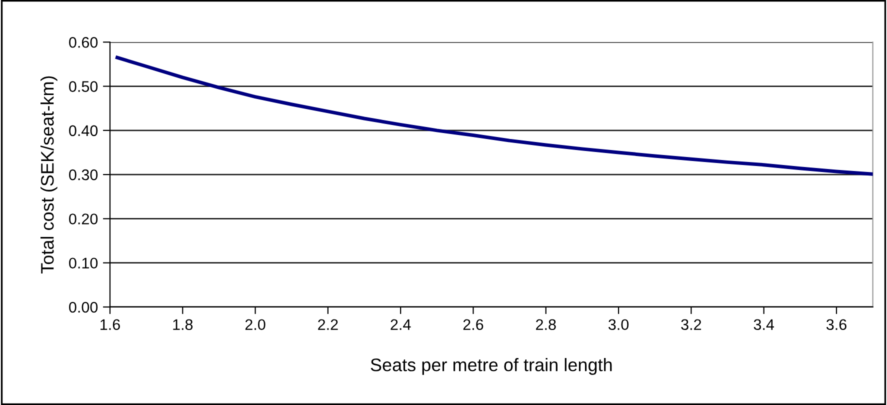 This screenshot has height=405, width=887. I want to click on x-tick-label: 1.8, so click(183, 324).